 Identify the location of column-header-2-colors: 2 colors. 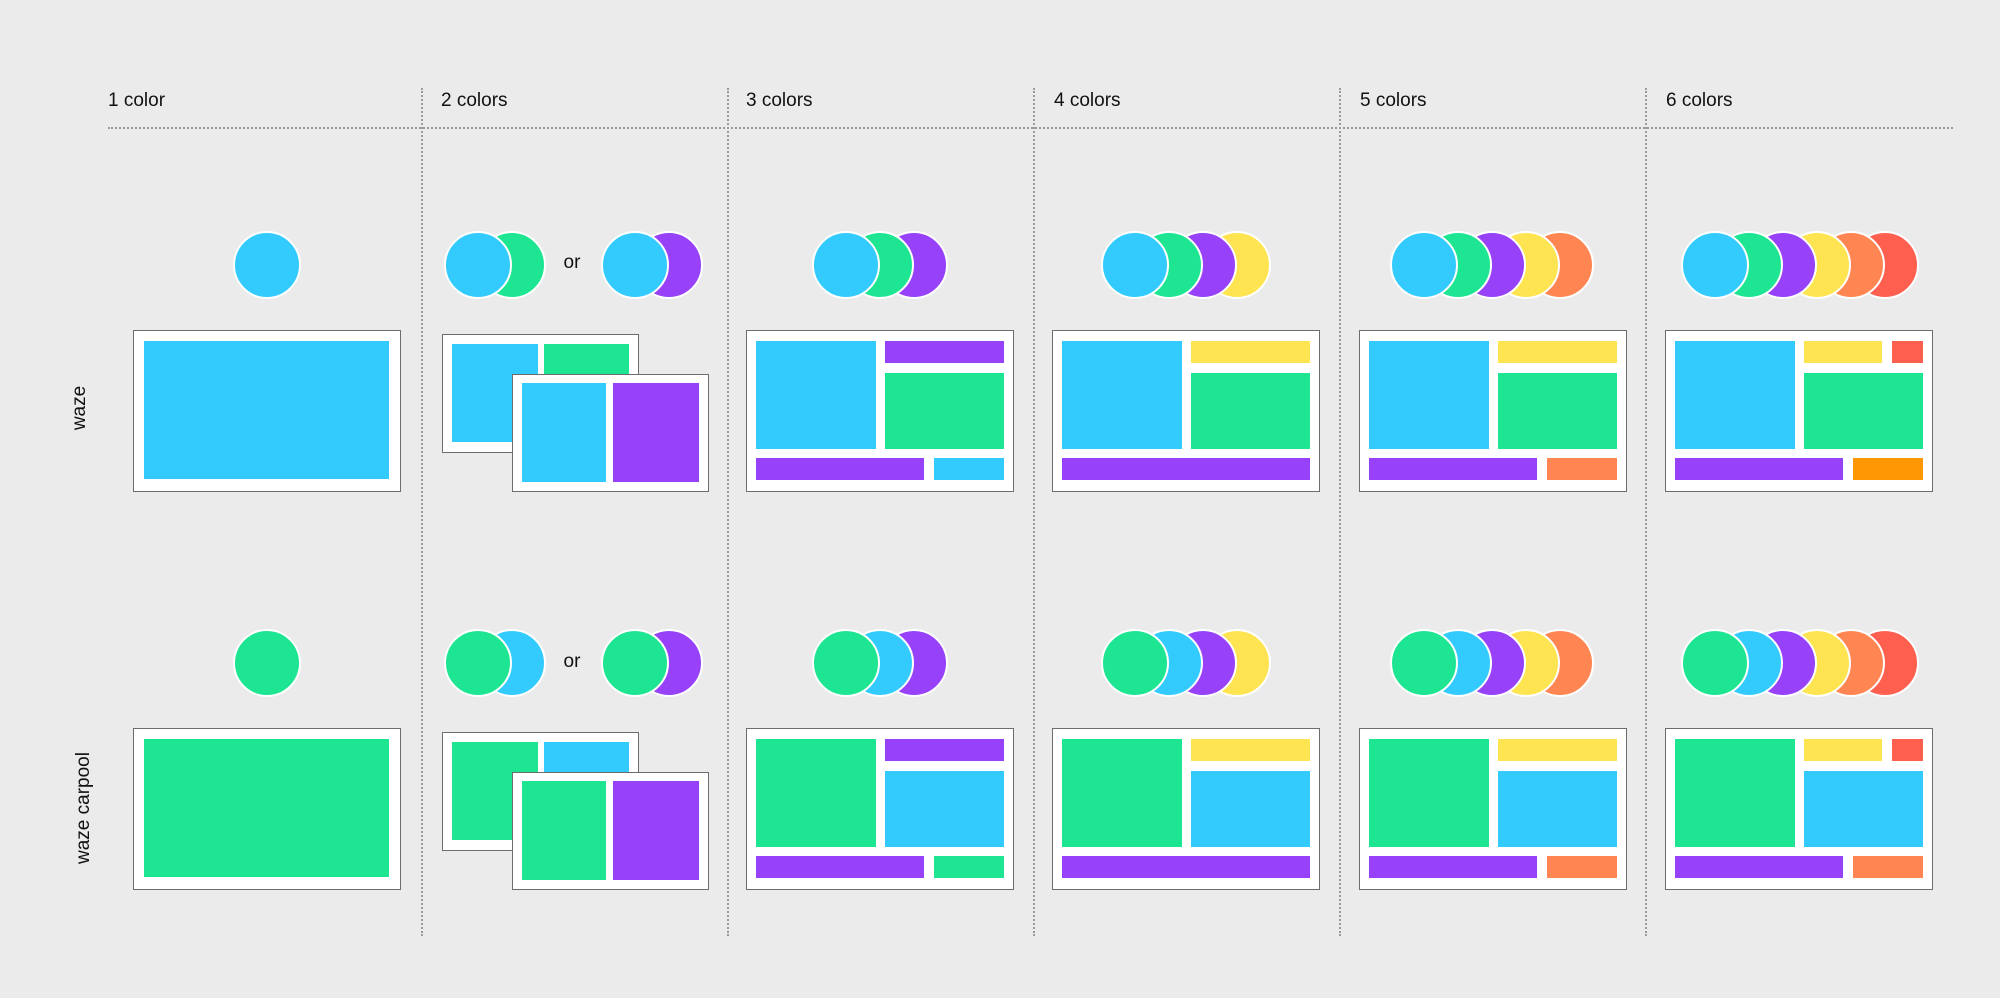
(474, 100).